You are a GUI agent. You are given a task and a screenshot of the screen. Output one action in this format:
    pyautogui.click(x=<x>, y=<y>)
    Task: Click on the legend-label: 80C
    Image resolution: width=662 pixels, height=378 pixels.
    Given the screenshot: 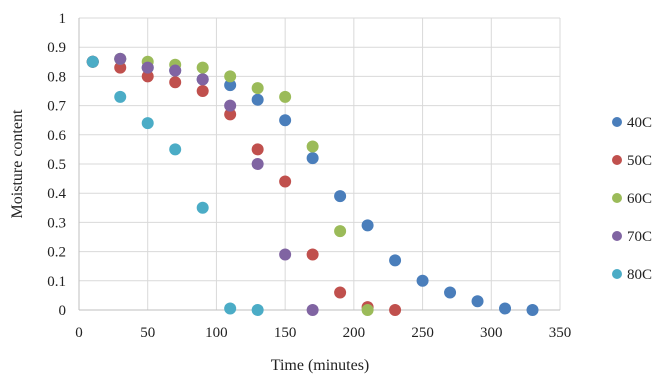 What is the action you would take?
    pyautogui.click(x=639, y=275)
    